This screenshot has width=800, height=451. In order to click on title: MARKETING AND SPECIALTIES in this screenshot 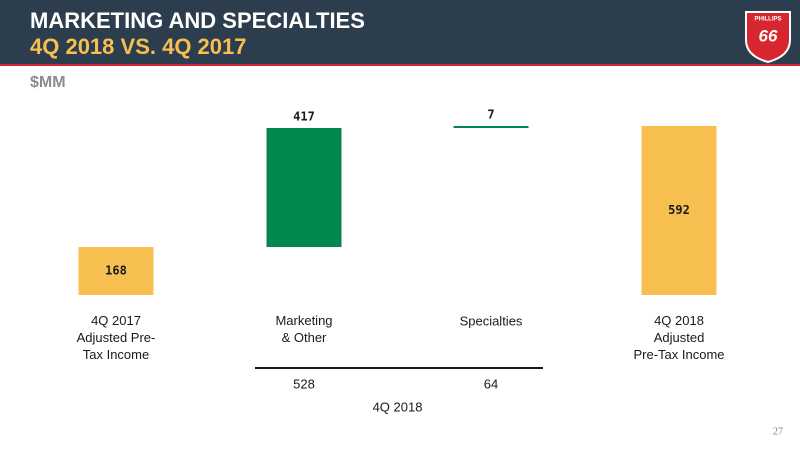, I will do `click(197, 20)`.